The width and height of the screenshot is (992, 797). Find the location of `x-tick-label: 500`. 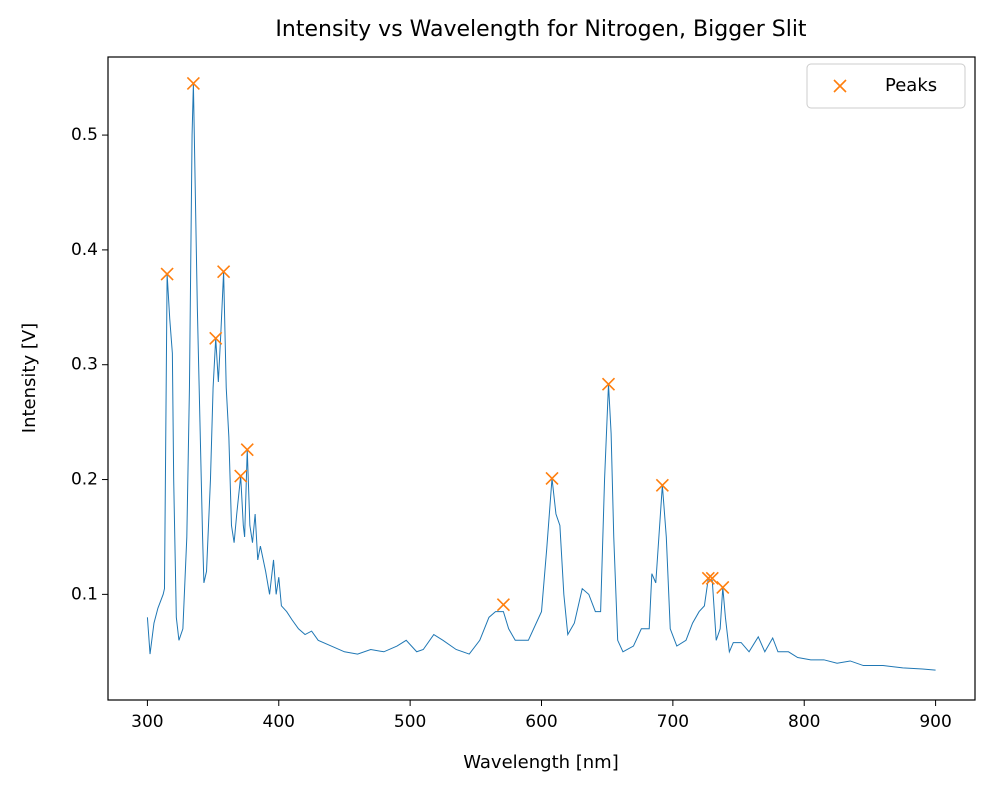

x-tick-label: 500 is located at coordinates (410, 722).